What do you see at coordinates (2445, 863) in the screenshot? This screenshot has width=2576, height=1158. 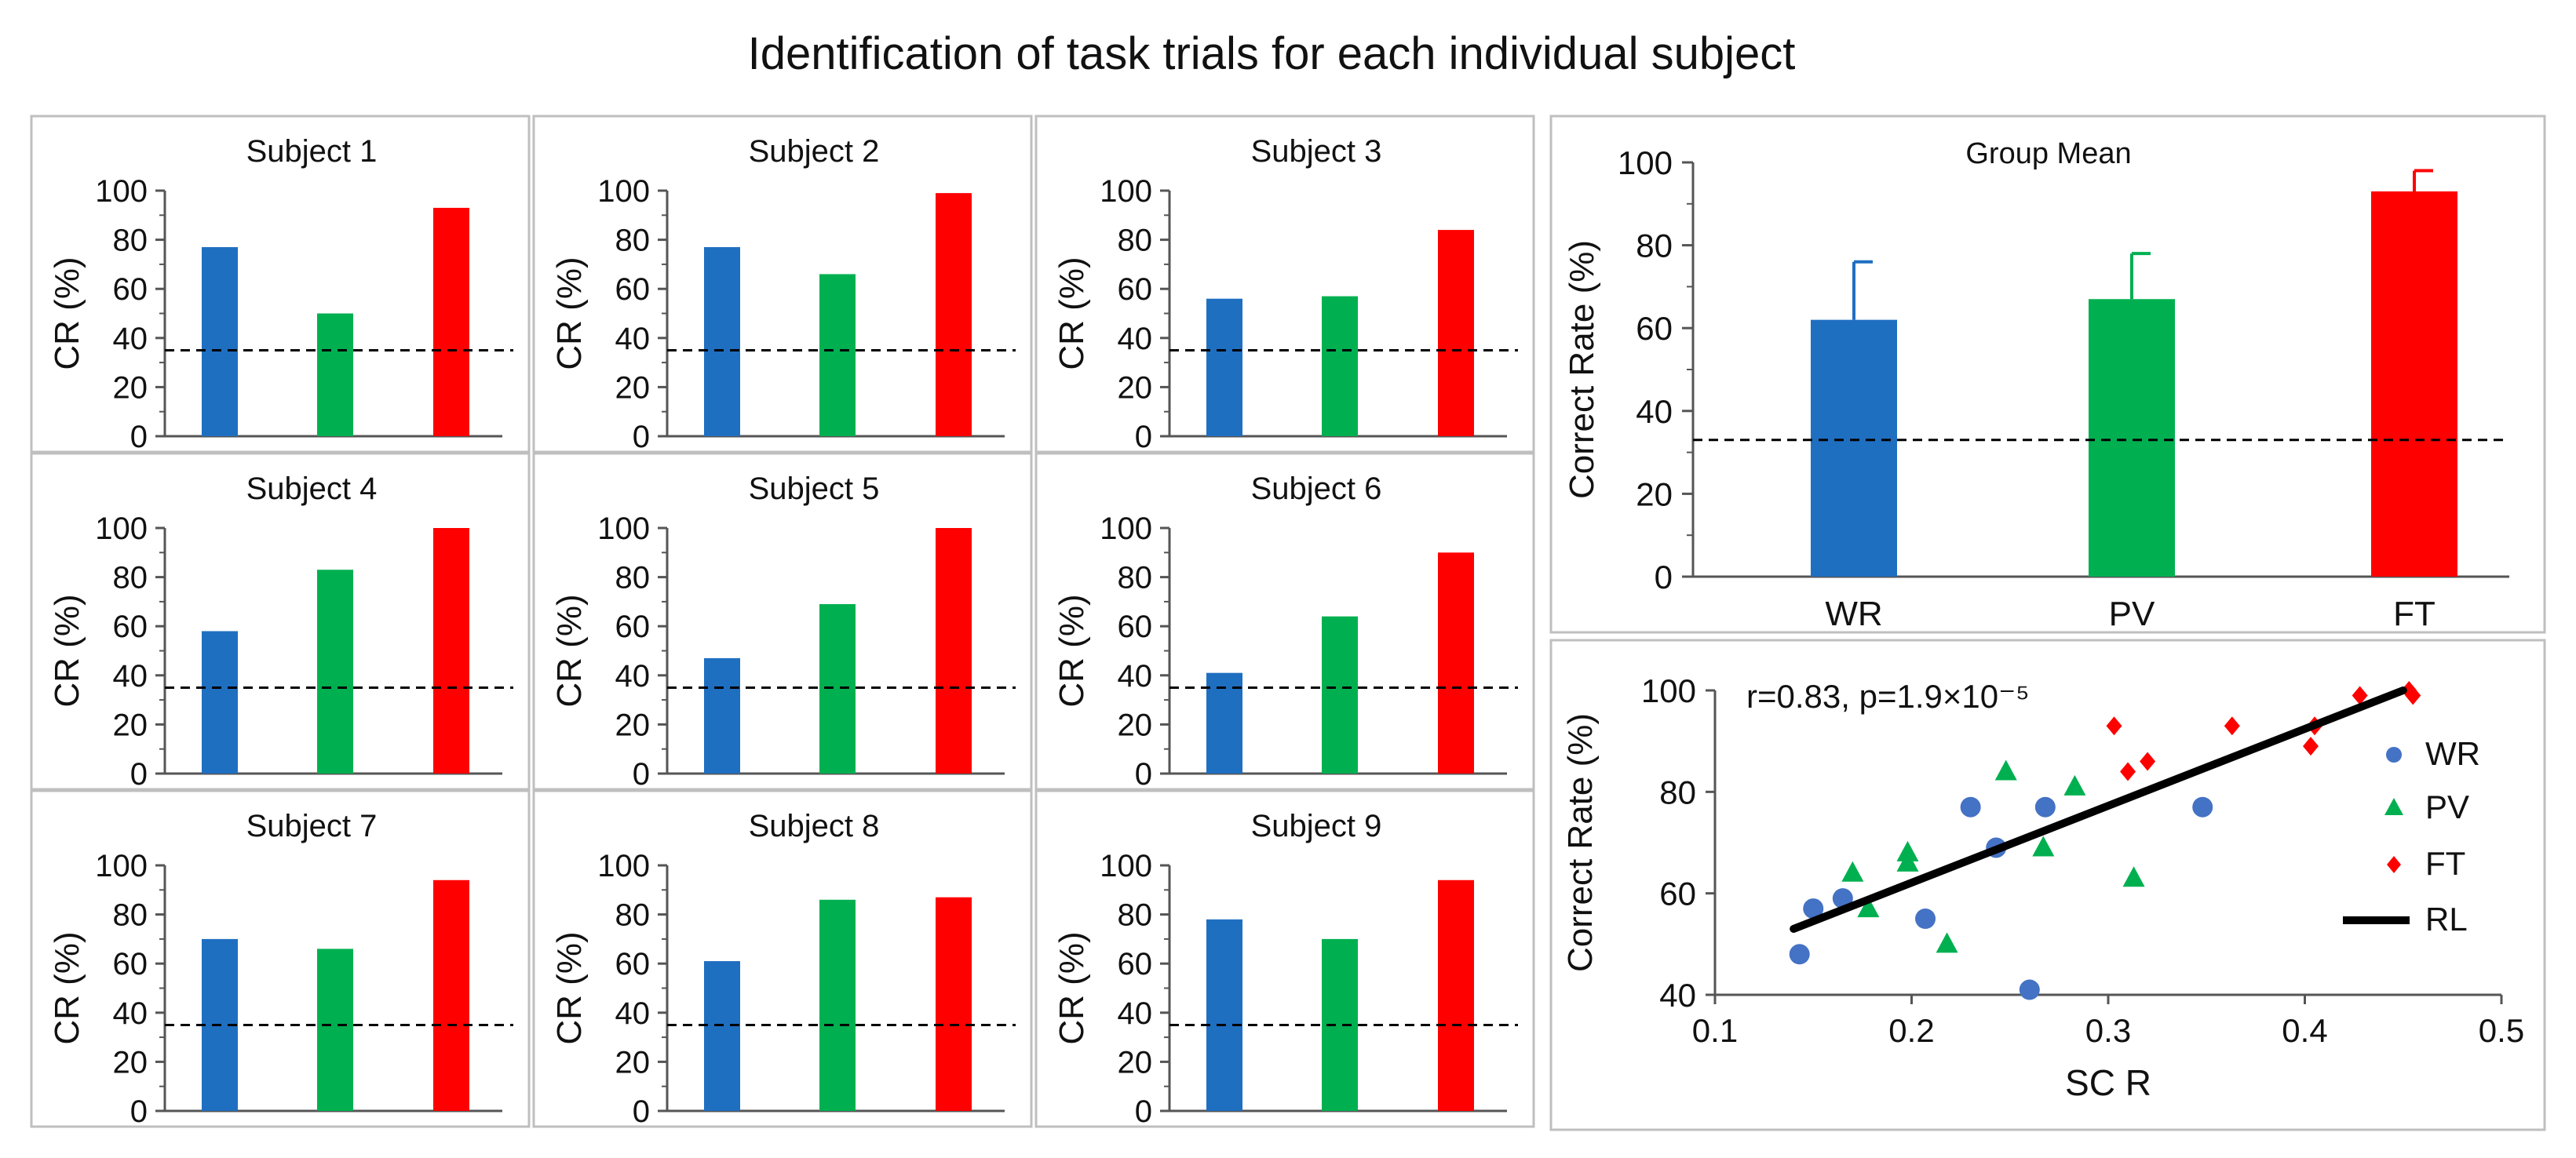 I see `legend-label-ft: FT` at bounding box center [2445, 863].